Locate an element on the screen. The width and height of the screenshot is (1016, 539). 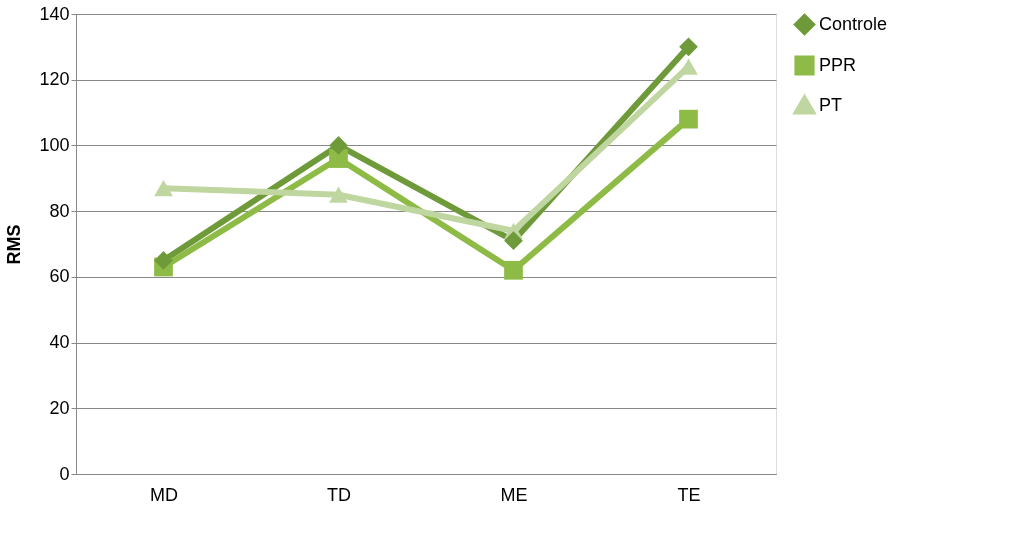
y-tick-label: 0 is located at coordinates (64, 473).